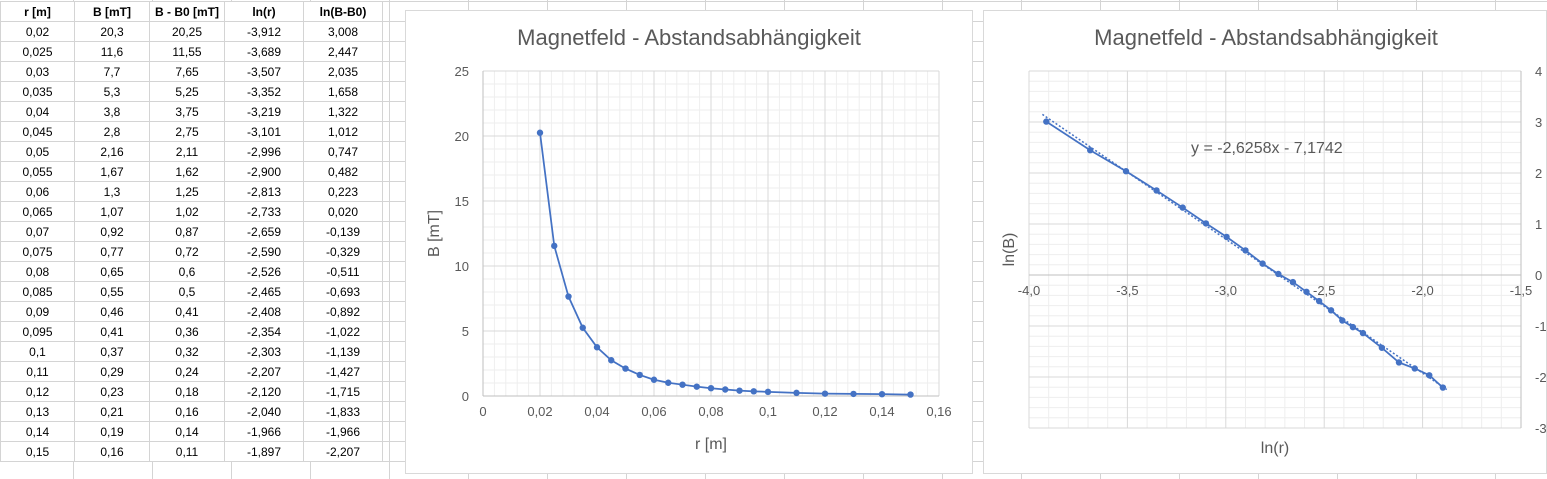 The image size is (1547, 479). Describe the element at coordinates (264, 131) in the screenshot. I see `table-cell: -3,101` at that location.